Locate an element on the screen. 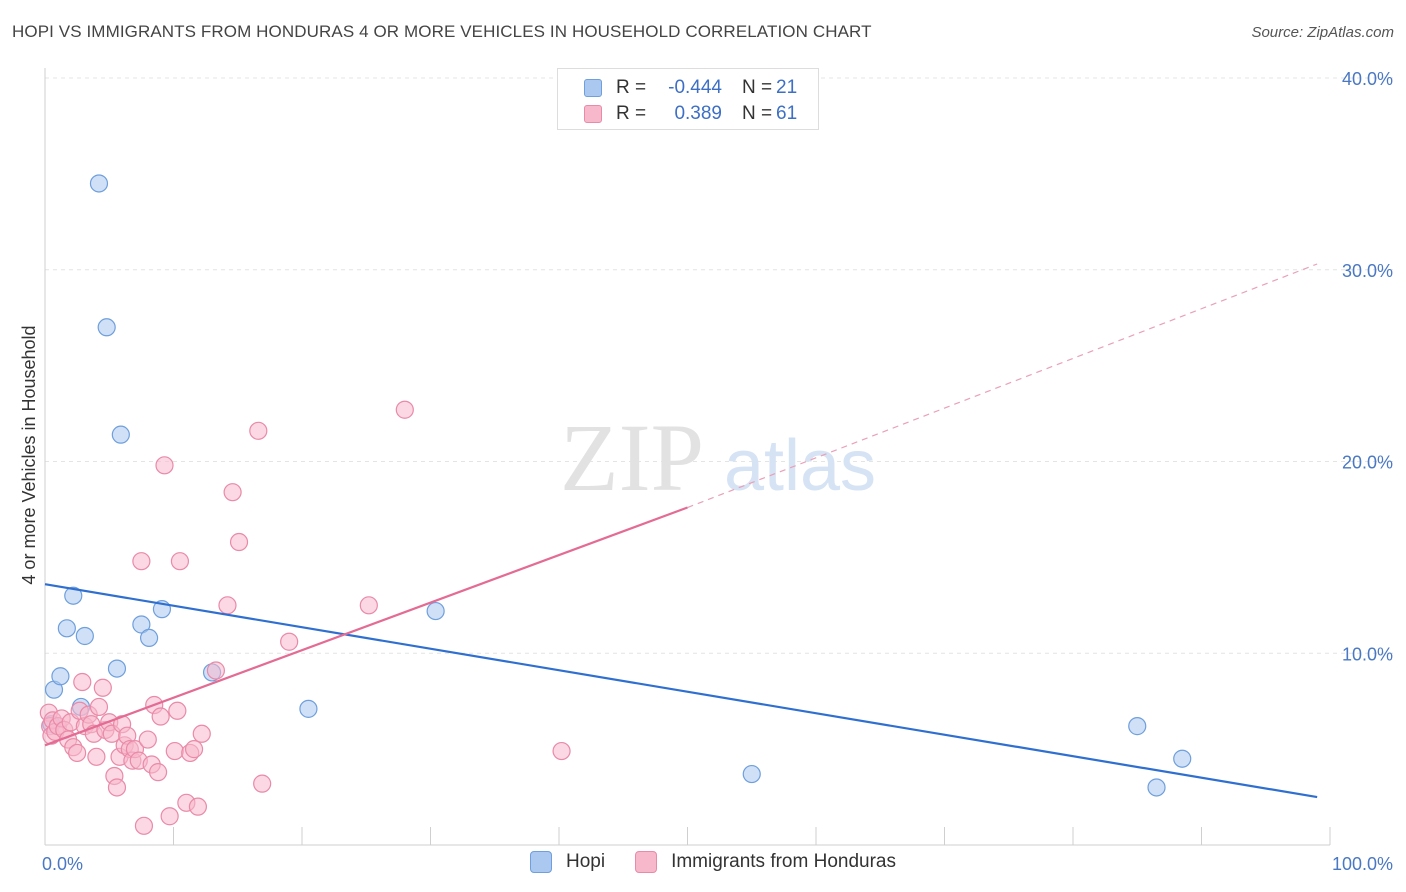 The image size is (1406, 892). x-tick-label: 100.0% is located at coordinates (1362, 864).